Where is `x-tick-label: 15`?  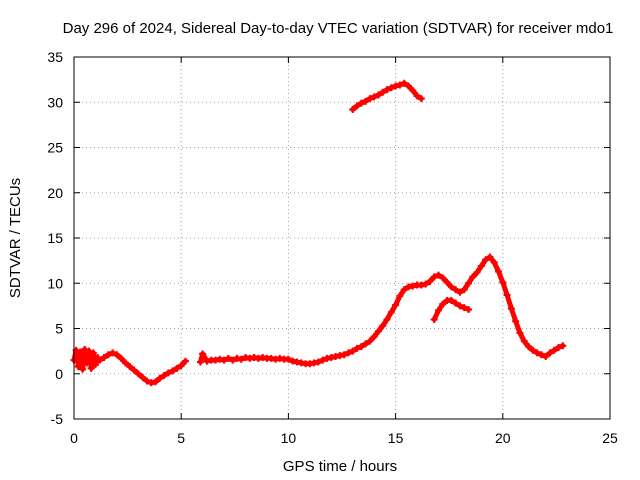 x-tick-label: 15 is located at coordinates (396, 438).